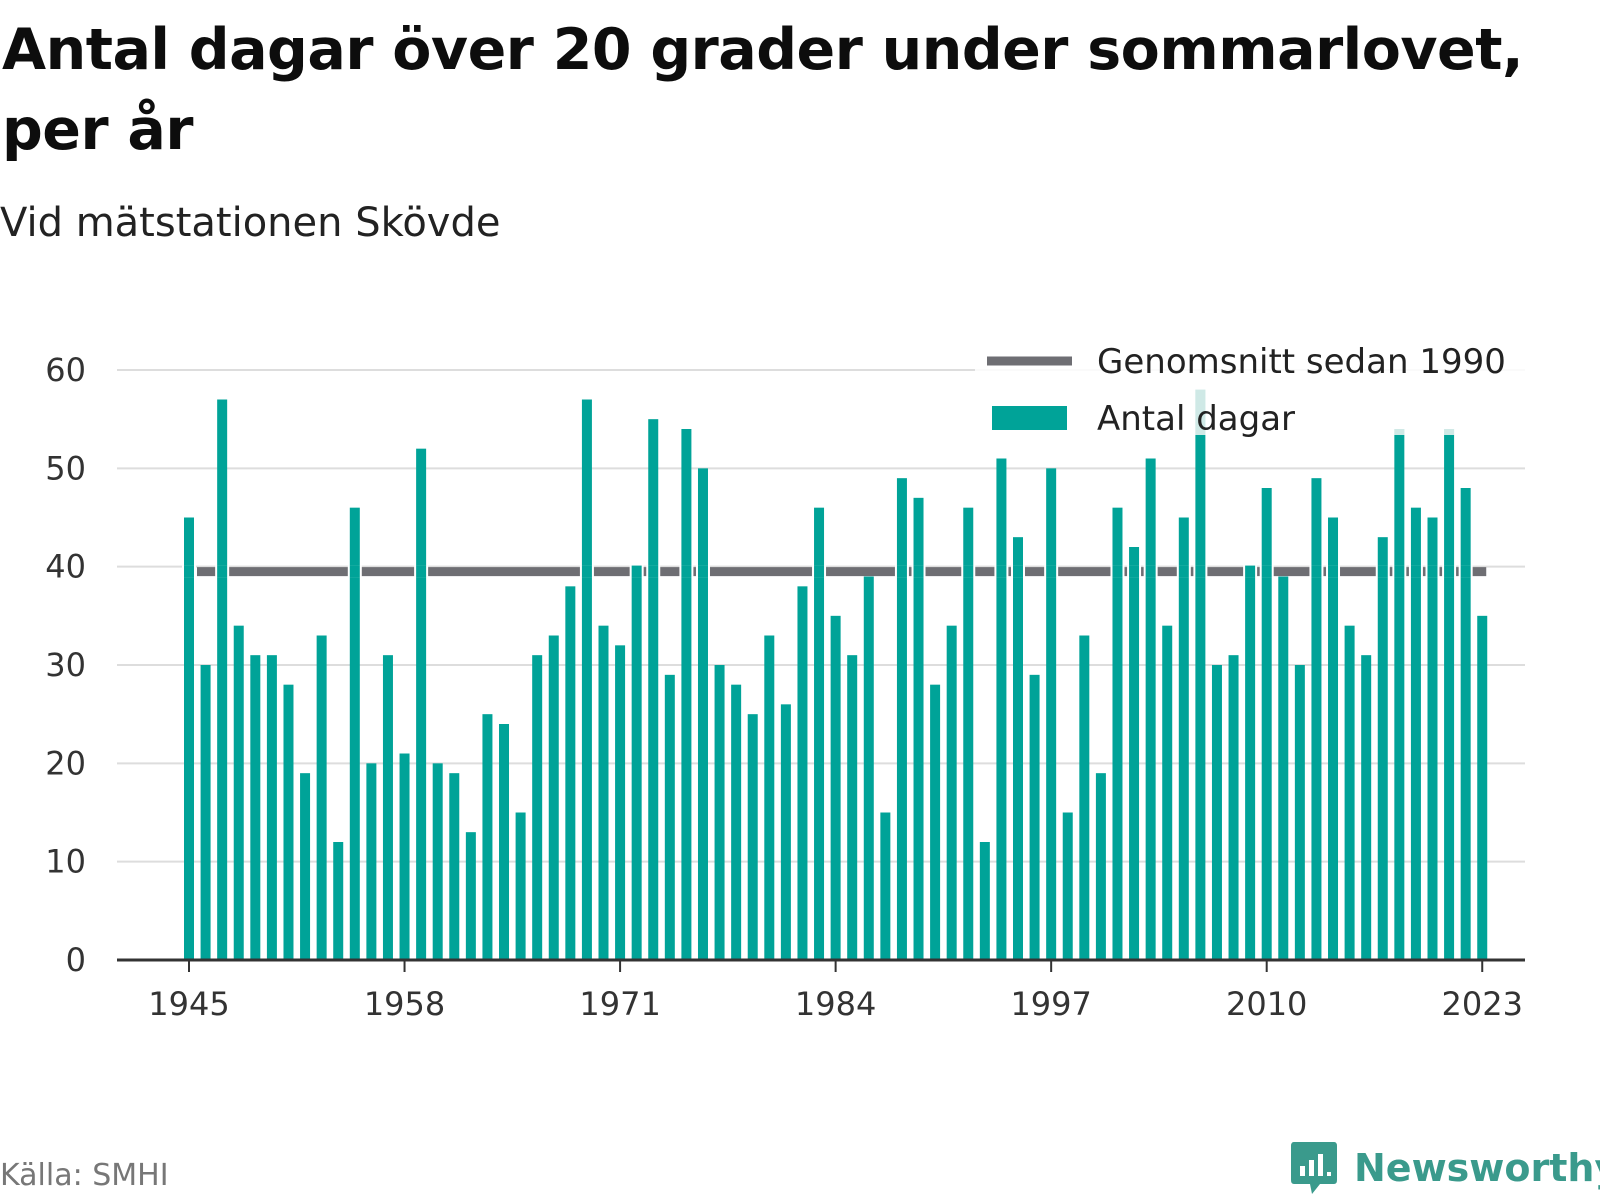 This screenshot has width=1600, height=1200. I want to click on x-axis-ticks: 1945 1958 1971 1984 1997 2010 2023, so click(835, 991).